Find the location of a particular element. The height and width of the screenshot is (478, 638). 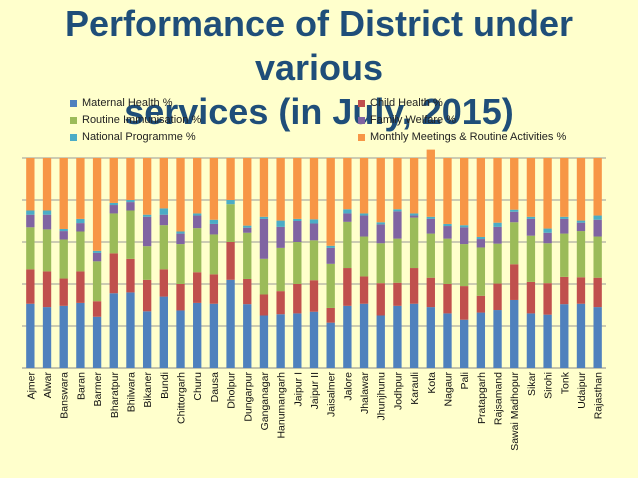

bar-udaipur-national-programme is located at coordinates (581, 221).